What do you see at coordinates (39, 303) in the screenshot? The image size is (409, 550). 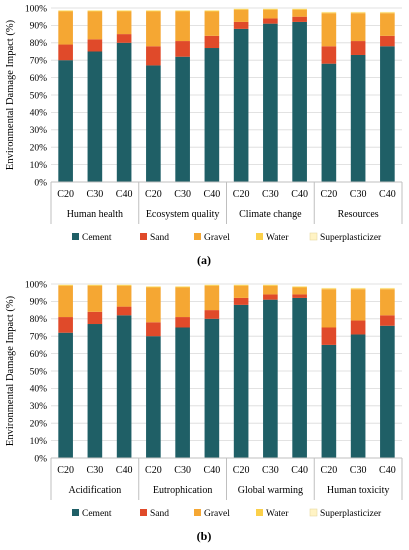 I see `y-tick-label: 90%` at bounding box center [39, 303].